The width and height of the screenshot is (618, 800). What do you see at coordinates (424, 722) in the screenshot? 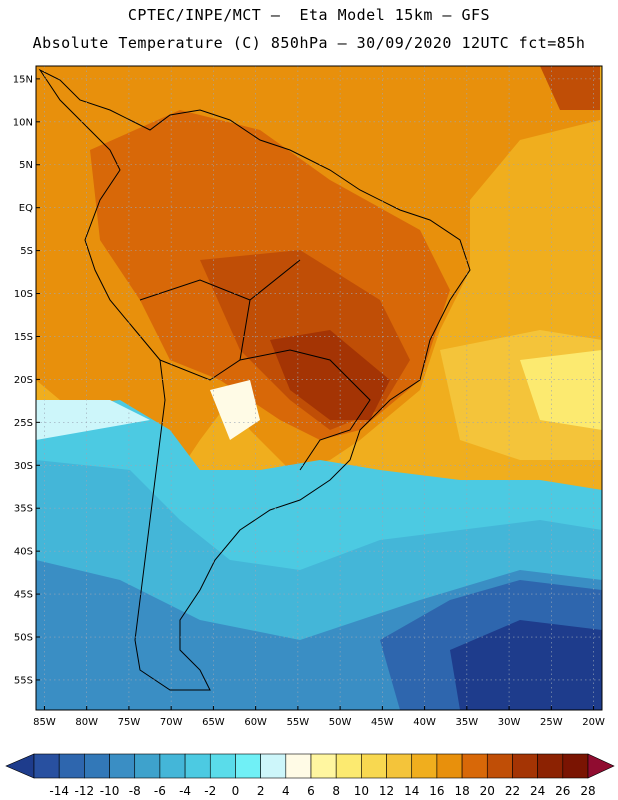
I see `lon-tick-label: 40W` at bounding box center [424, 722].